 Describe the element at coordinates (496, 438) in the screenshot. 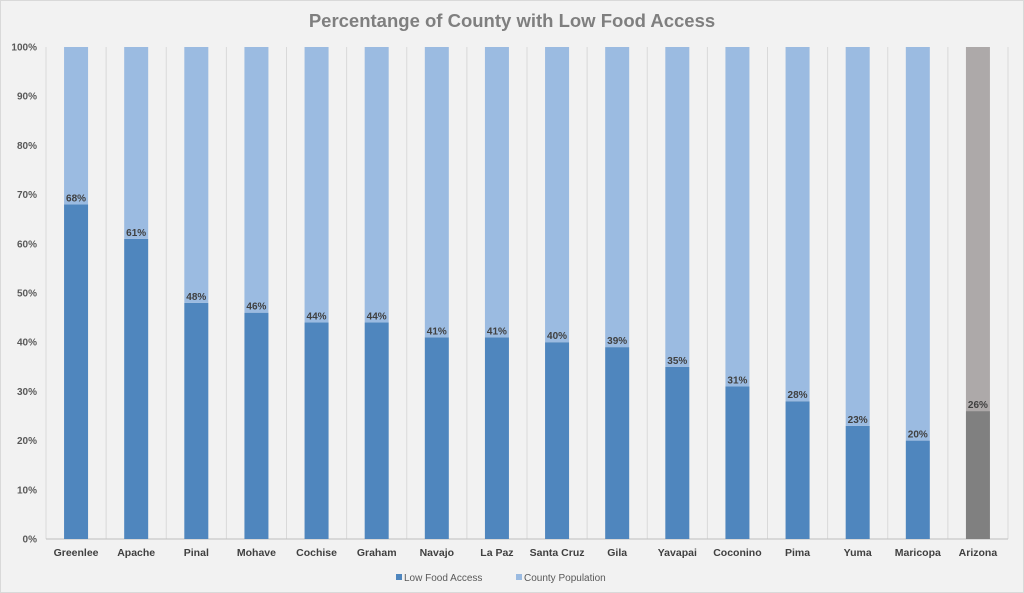

I see `bar-la-paz-low-food-access` at that location.